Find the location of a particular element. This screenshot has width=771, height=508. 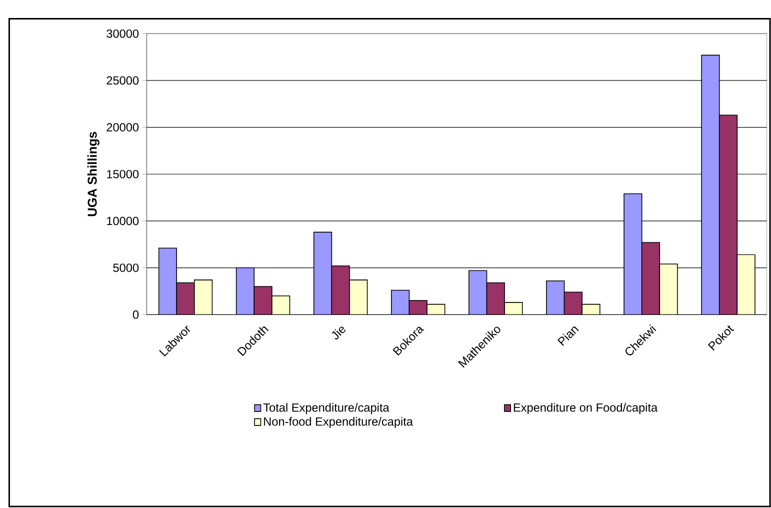

y-tick-label: 15000 is located at coordinates (123, 174).